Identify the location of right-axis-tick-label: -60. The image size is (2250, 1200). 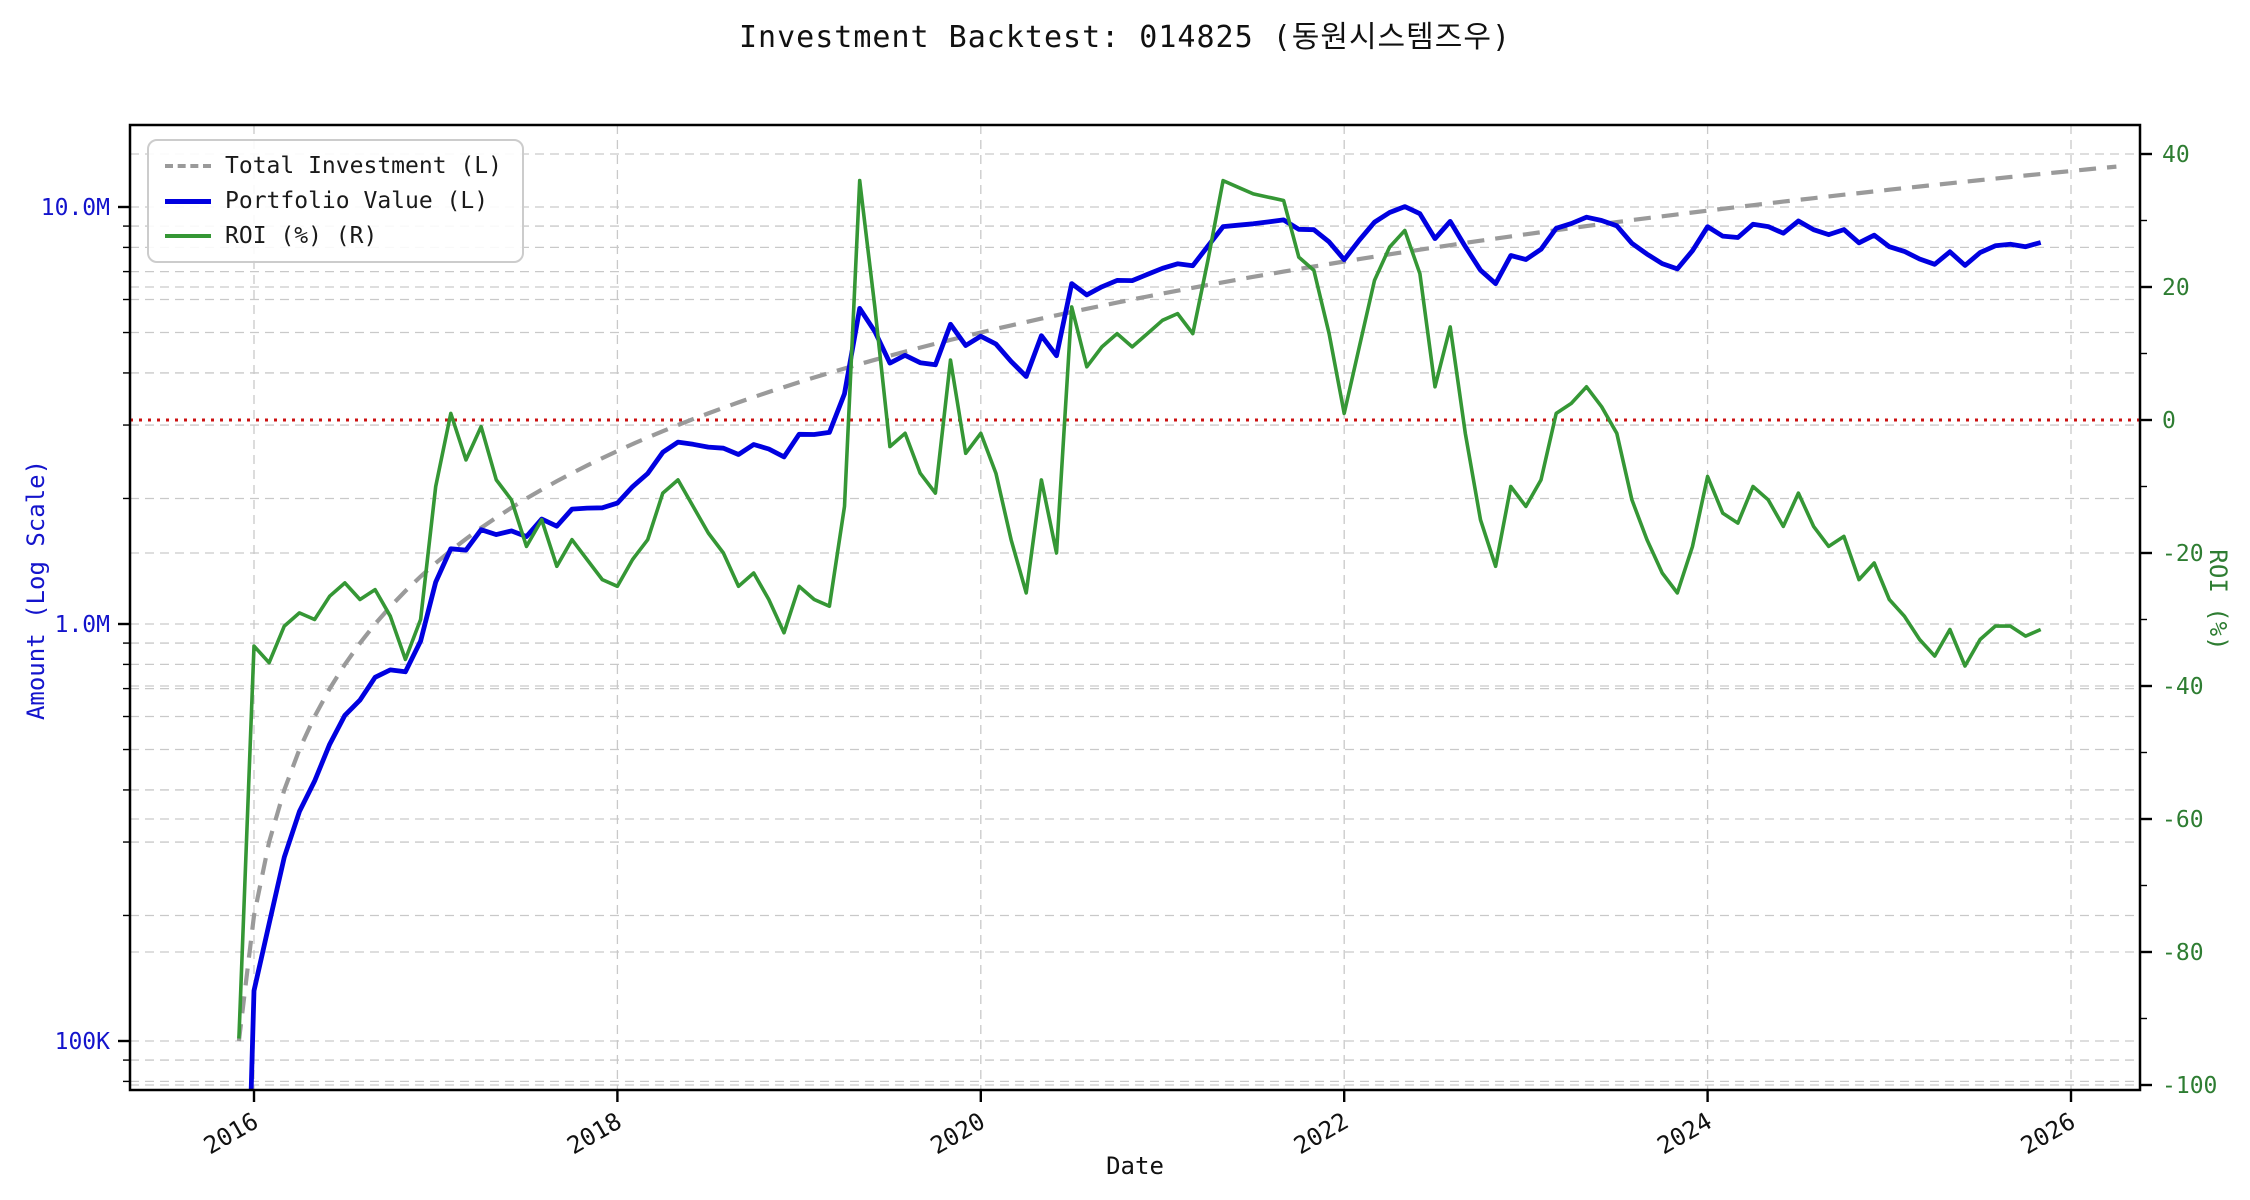
(2183, 820).